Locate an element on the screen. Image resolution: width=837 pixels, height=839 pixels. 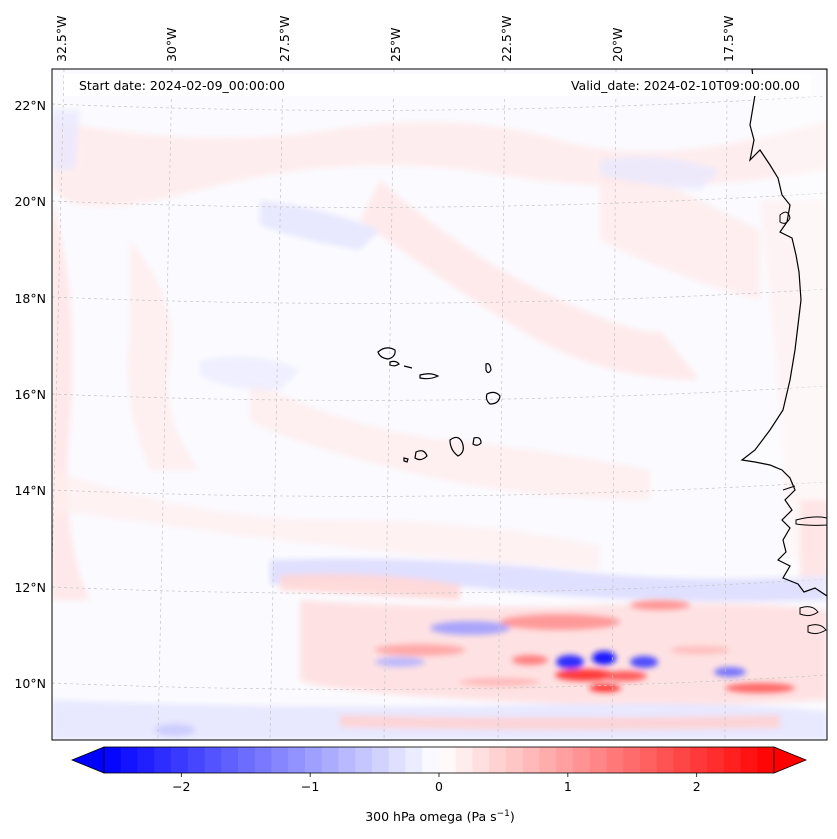
lat-label: 14°N is located at coordinates (30, 490).